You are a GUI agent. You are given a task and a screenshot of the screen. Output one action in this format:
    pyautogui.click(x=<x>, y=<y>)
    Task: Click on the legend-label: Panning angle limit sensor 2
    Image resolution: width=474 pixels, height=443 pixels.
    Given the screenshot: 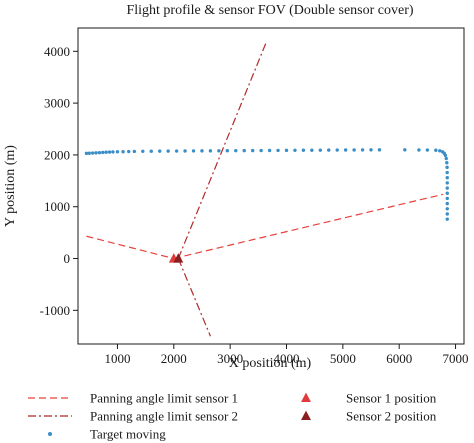 What is the action you would take?
    pyautogui.click(x=164, y=416)
    